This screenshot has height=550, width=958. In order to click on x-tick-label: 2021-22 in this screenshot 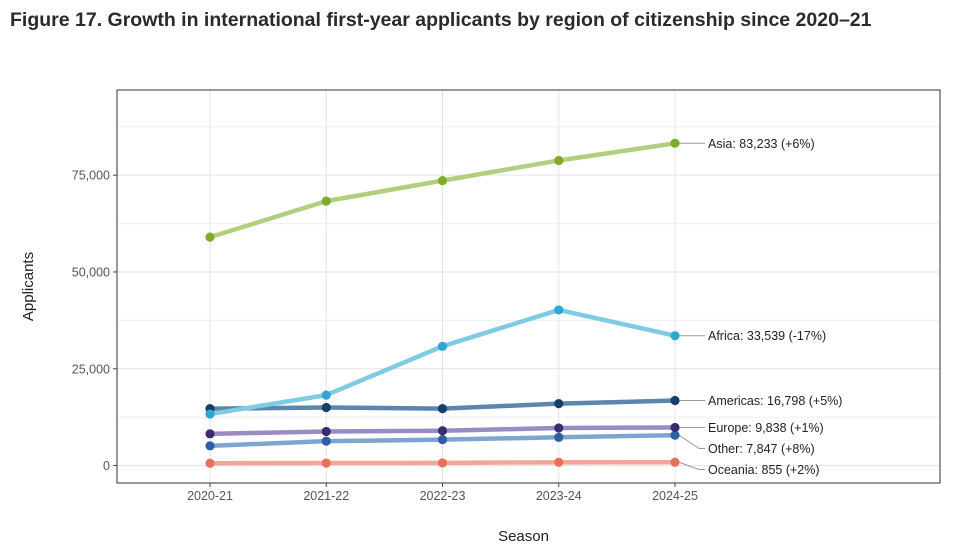, I will do `click(326, 496)`.